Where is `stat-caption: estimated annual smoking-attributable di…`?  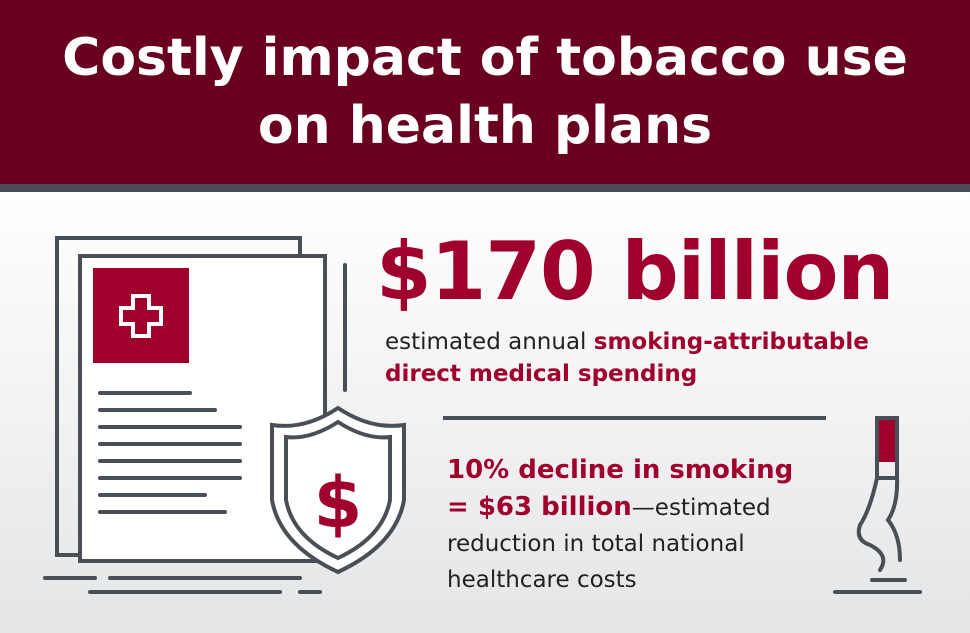 stat-caption: estimated annual smoking-attributable di… is located at coordinates (655, 358).